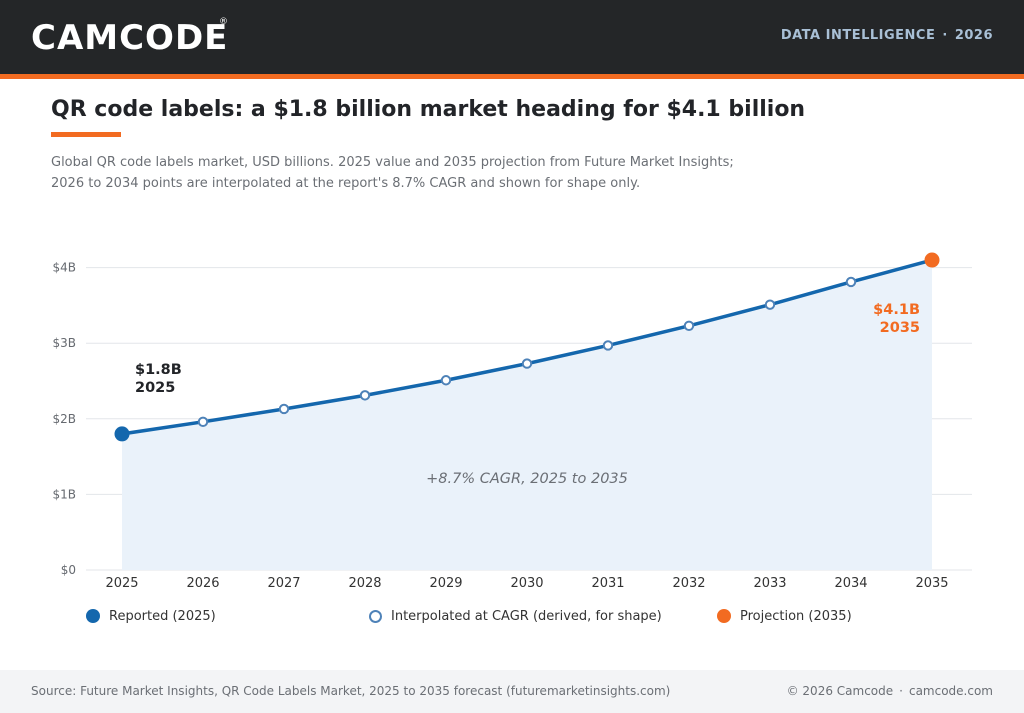 This screenshot has width=1024, height=713. What do you see at coordinates (445, 583) in the screenshot?
I see `x-tick-label: 2029` at bounding box center [445, 583].